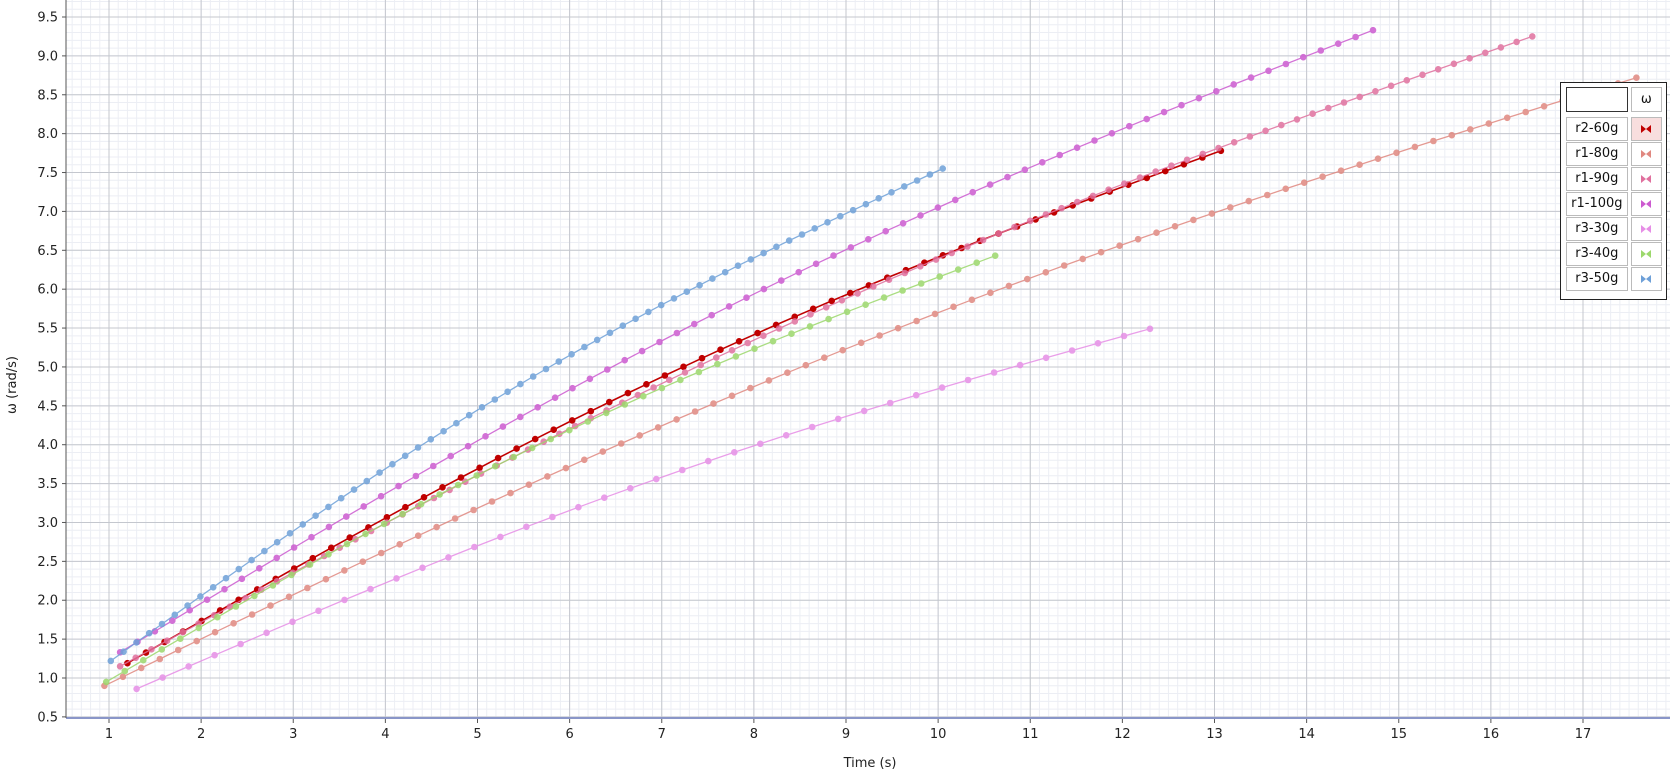  What do you see at coordinates (1614, 179) in the screenshot?
I see `legend-item-r1-90g: r1-90g` at bounding box center [1614, 179].